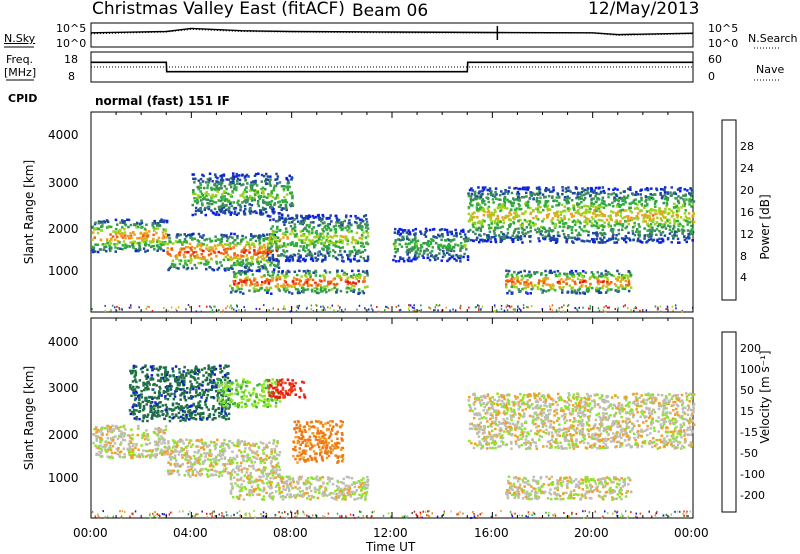  I want to click on freq-tick-top: 18, so click(71, 59).